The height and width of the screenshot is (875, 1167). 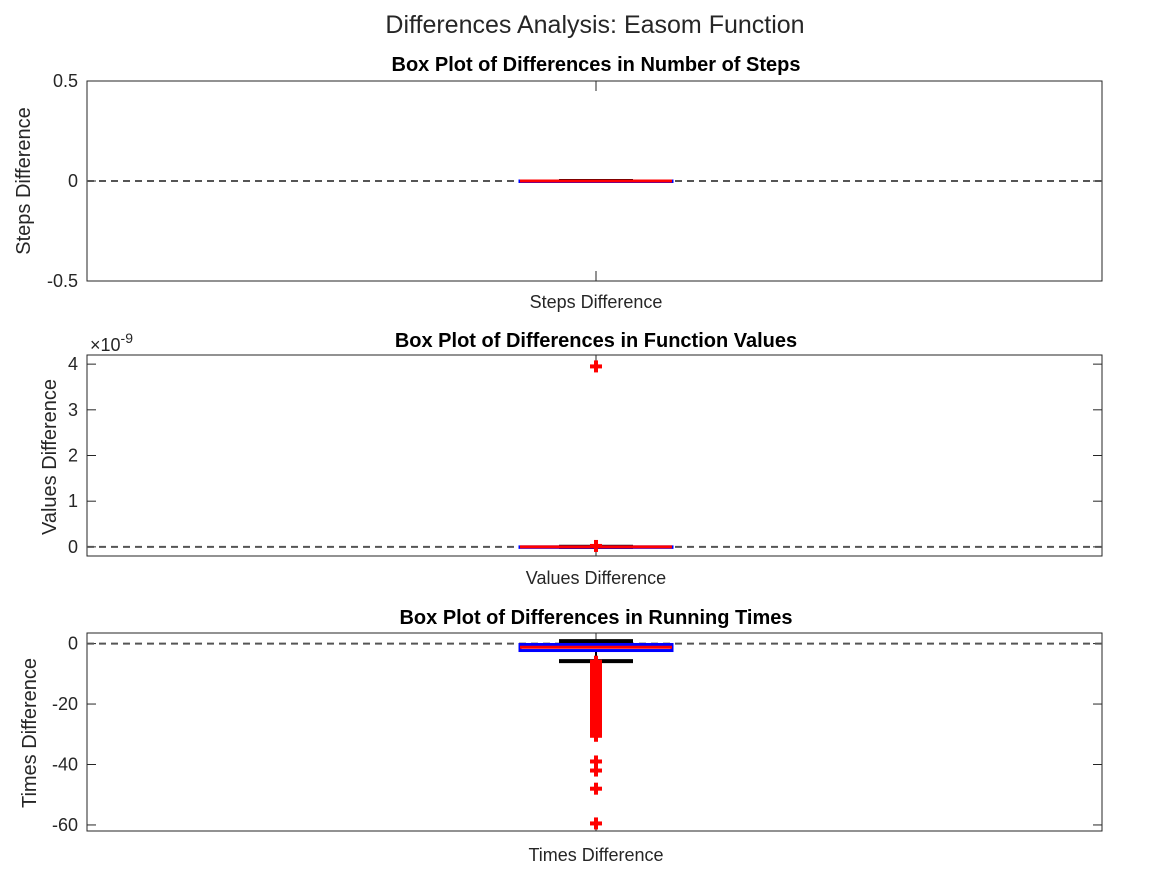 What do you see at coordinates (111, 342) in the screenshot?
I see `values-panel-exponent-label: ×10⁻⁹` at bounding box center [111, 342].